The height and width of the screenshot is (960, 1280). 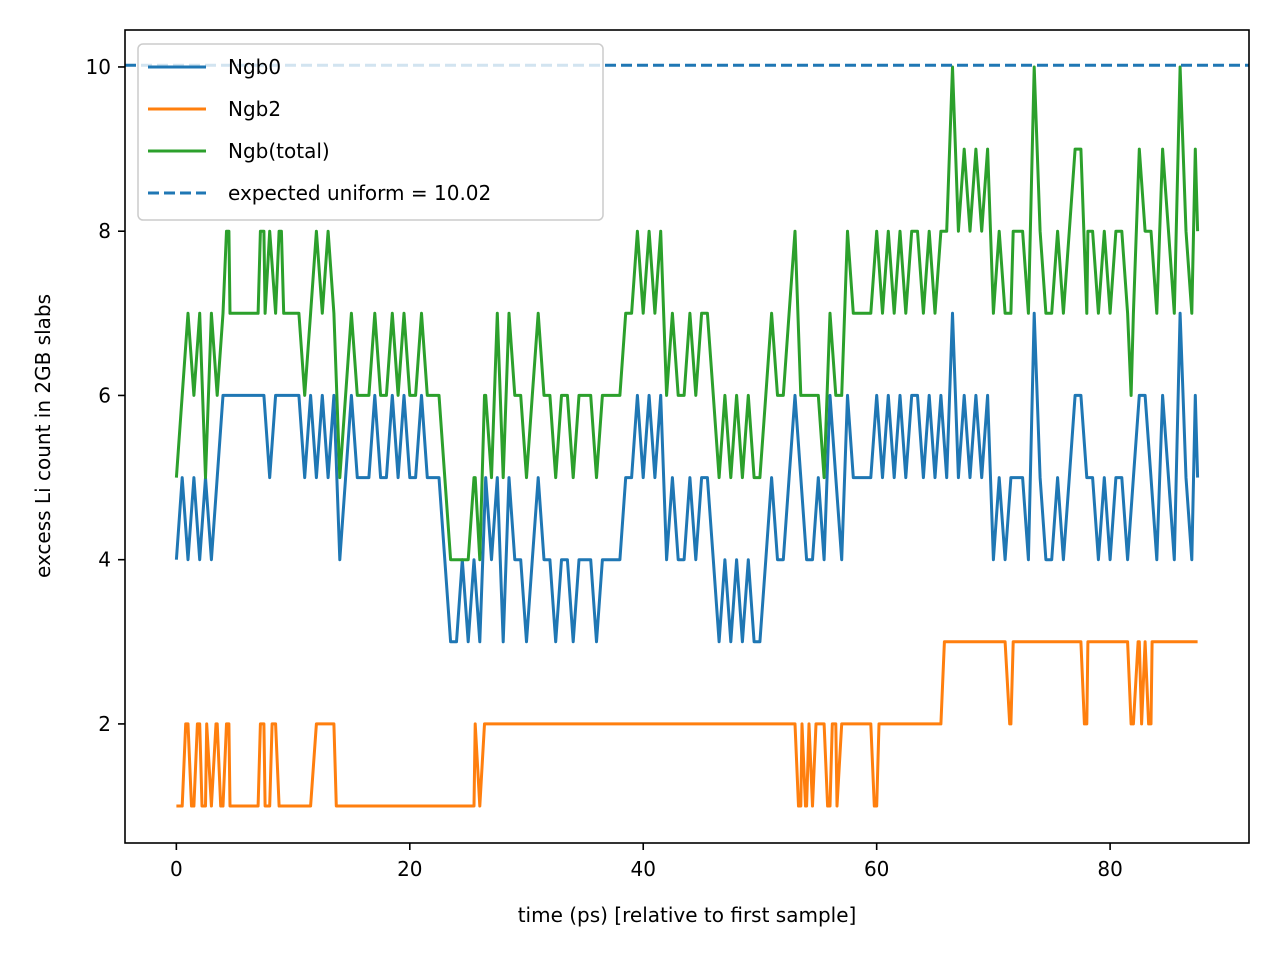 I want to click on y-tick-label: 4, so click(x=104, y=560).